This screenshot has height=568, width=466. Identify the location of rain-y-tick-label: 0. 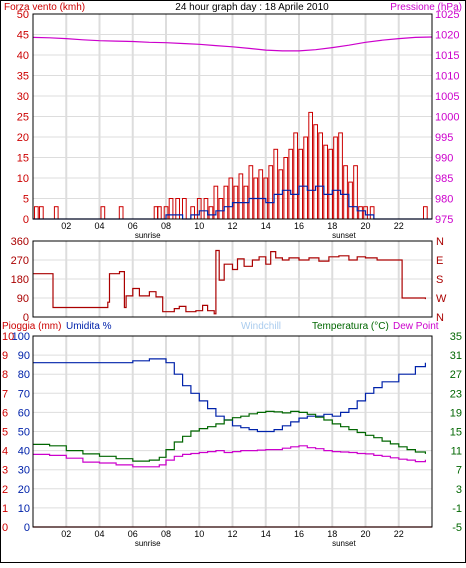
(5, 528).